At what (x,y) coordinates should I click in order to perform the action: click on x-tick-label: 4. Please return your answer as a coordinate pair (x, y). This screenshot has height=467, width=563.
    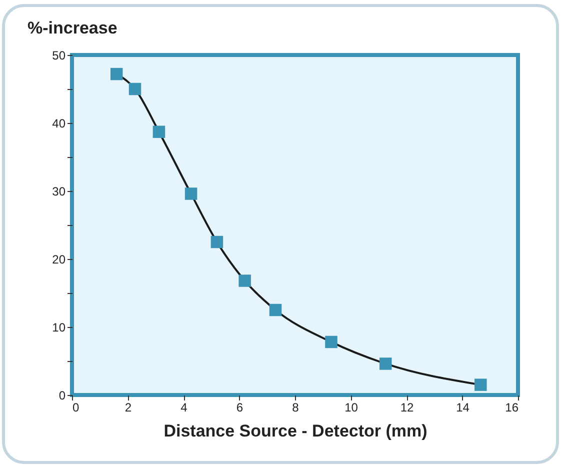
    Looking at the image, I should click on (184, 407).